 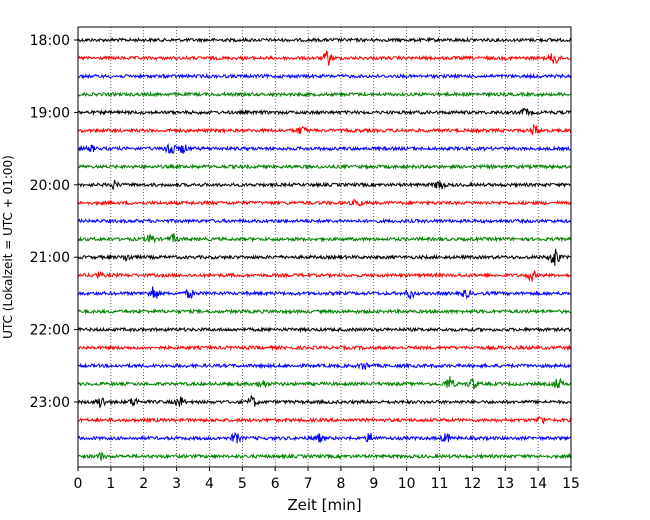 What do you see at coordinates (50, 331) in the screenshot?
I see `y-tick-label: 22:00` at bounding box center [50, 331].